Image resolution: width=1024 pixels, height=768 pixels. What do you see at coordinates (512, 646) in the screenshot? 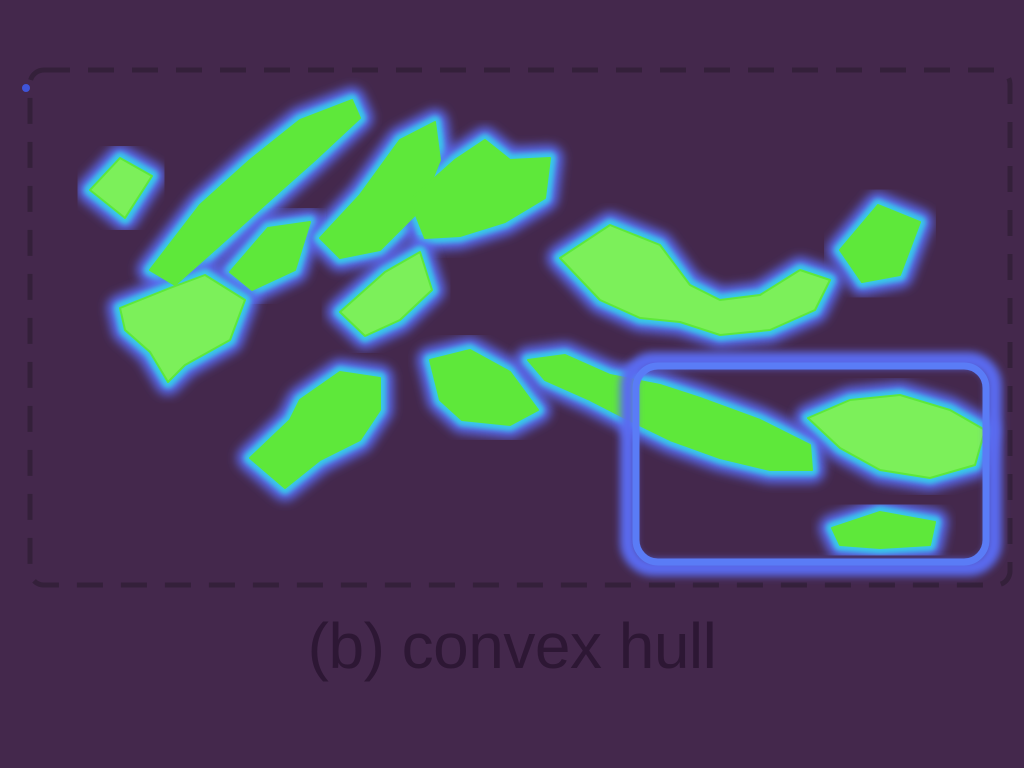
I see `figure-caption: (b) convex hull` at bounding box center [512, 646].